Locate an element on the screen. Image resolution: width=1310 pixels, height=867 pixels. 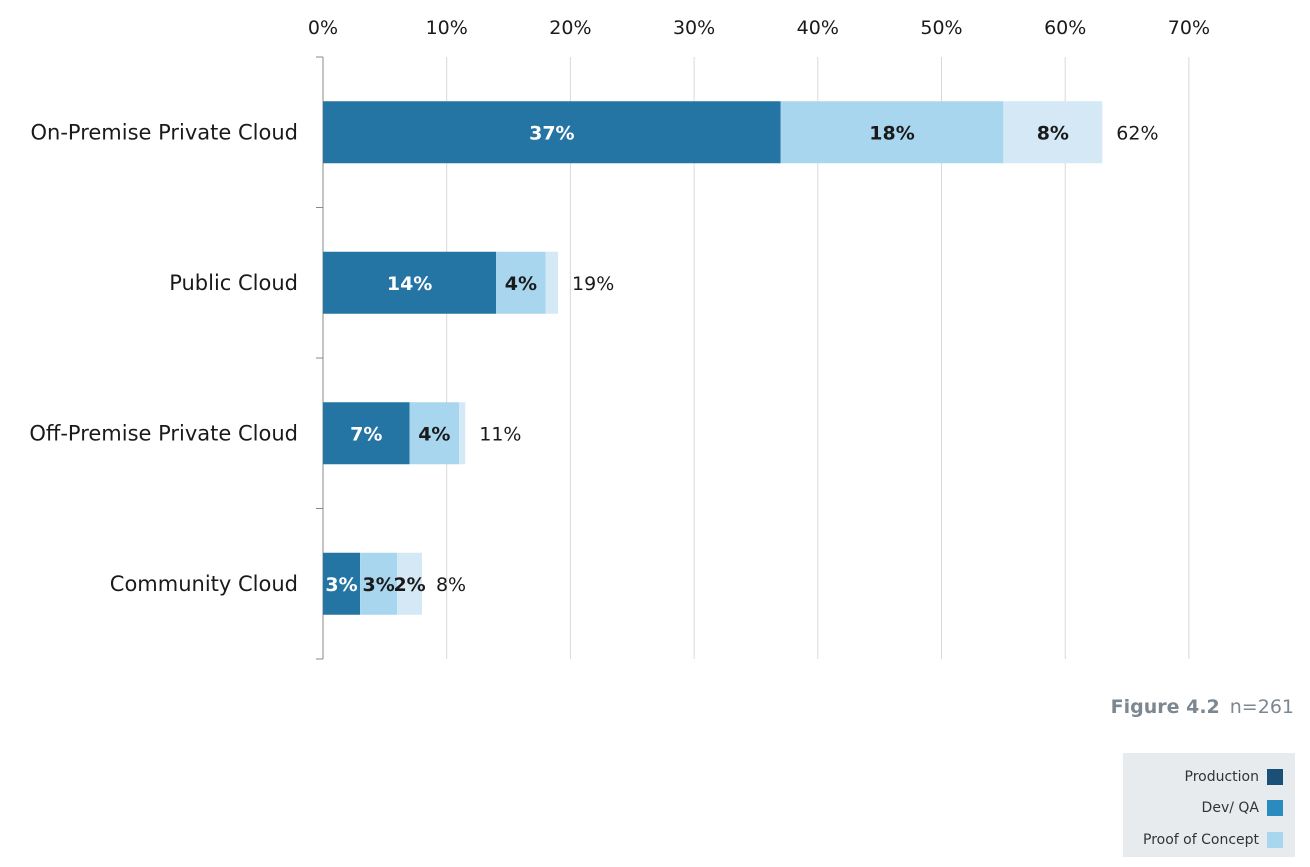
legend-item-proof-of-concept: Proof of Concept is located at coordinates (1203, 840).